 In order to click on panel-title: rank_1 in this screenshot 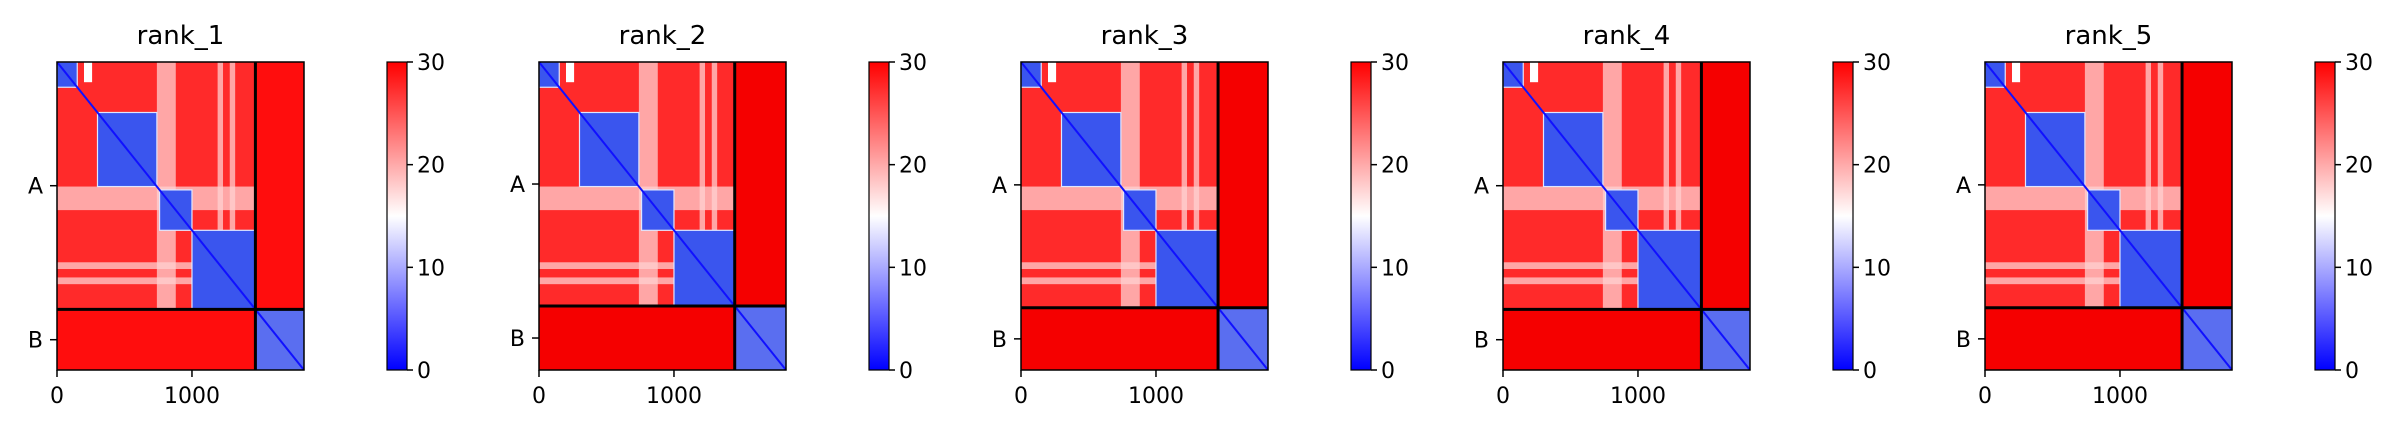, I will do `click(181, 36)`.